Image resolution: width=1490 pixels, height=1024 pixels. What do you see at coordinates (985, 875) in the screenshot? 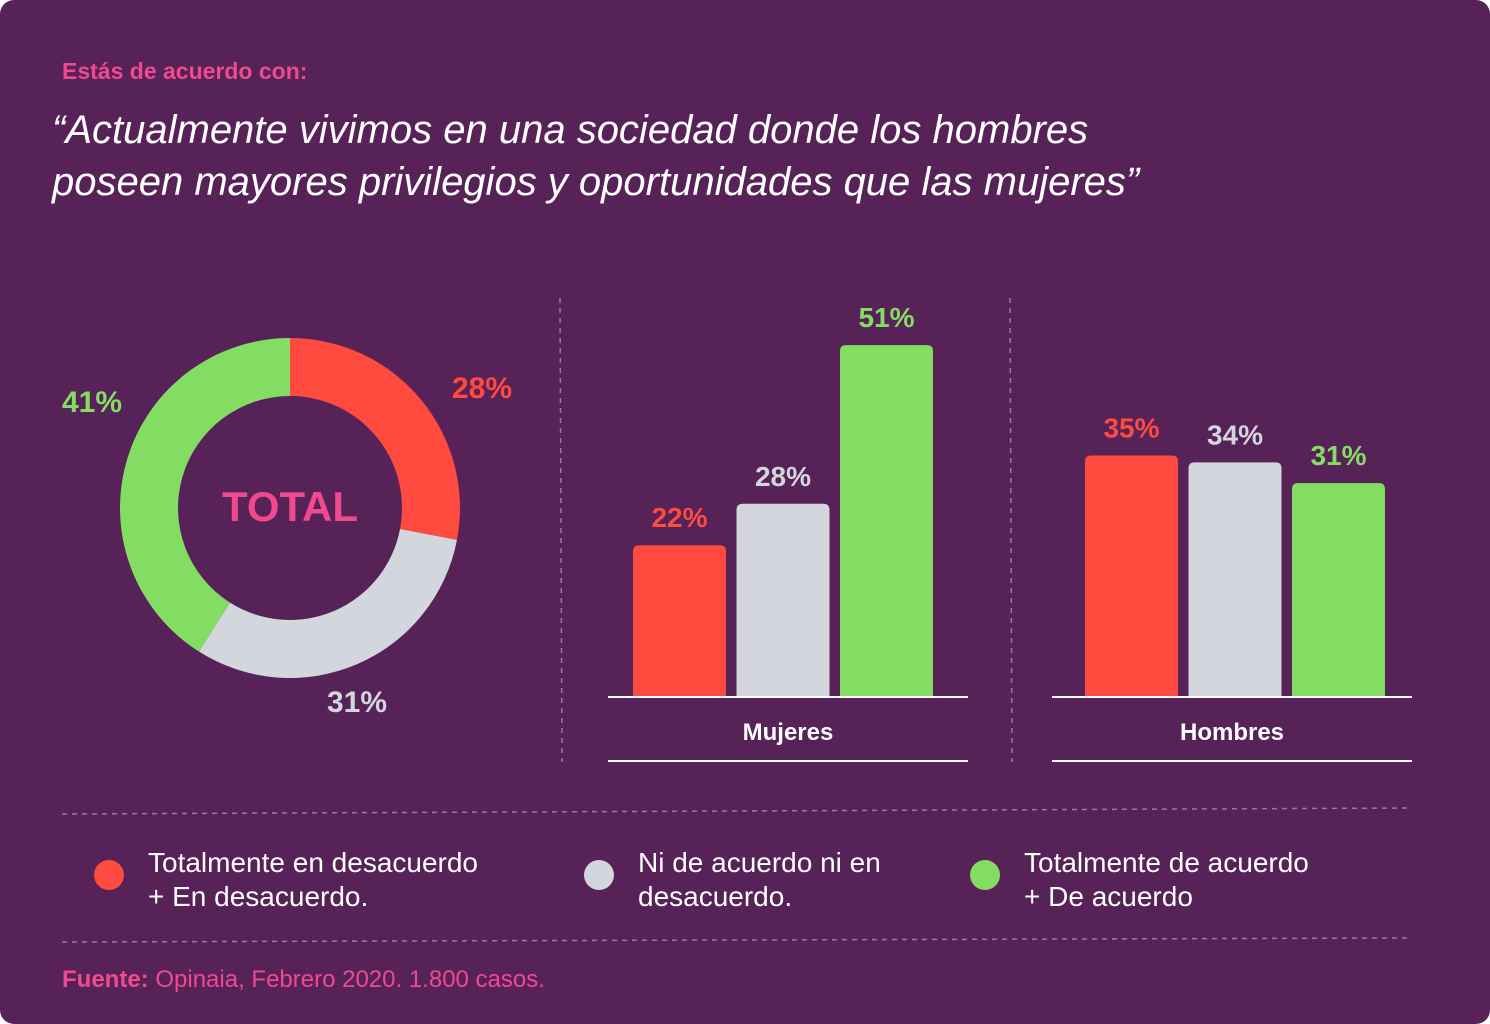
I see `legend-swatch-agree` at bounding box center [985, 875].